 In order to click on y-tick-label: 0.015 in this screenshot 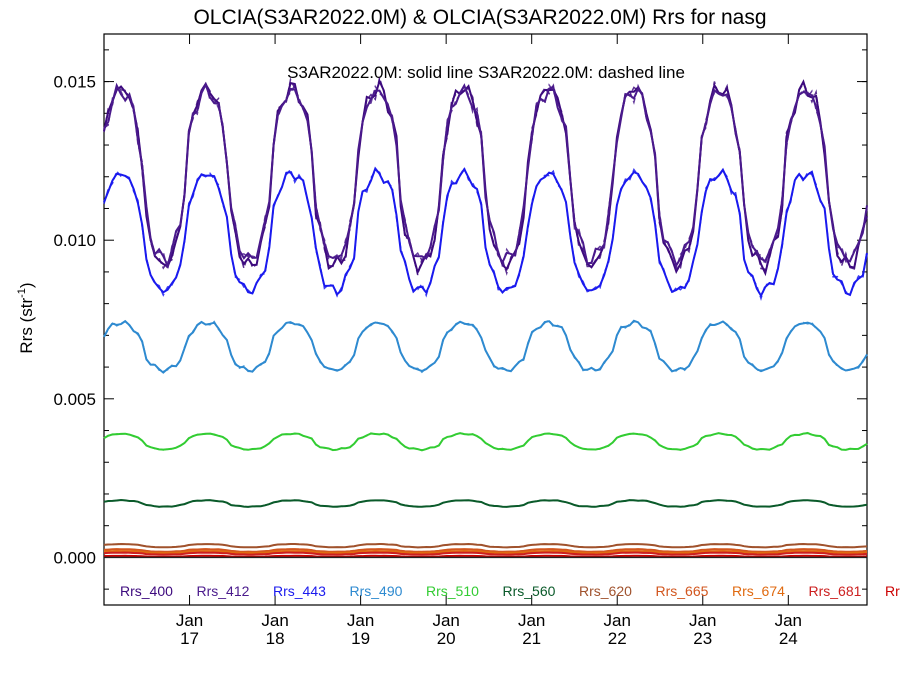, I will do `click(74, 82)`.